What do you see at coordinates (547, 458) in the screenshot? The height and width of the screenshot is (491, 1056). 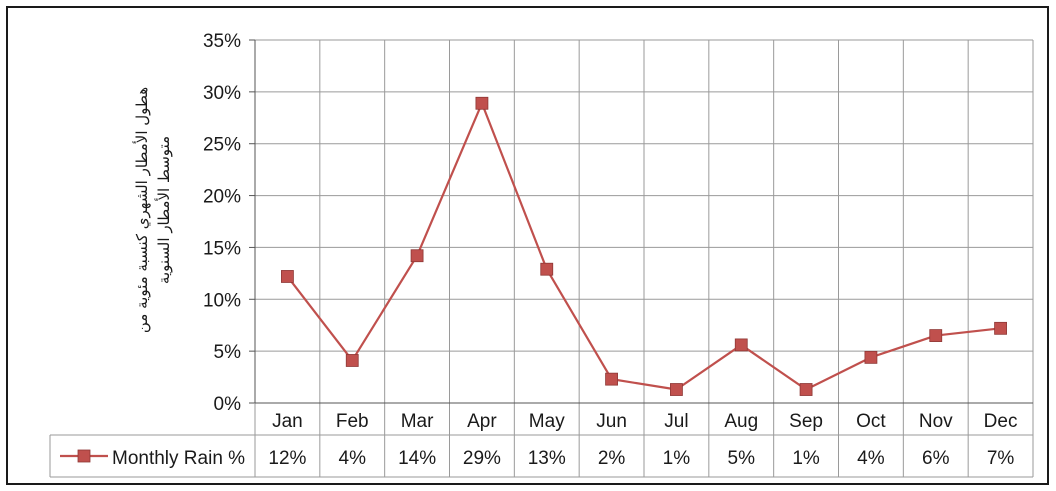 I see `table-value: 13%` at bounding box center [547, 458].